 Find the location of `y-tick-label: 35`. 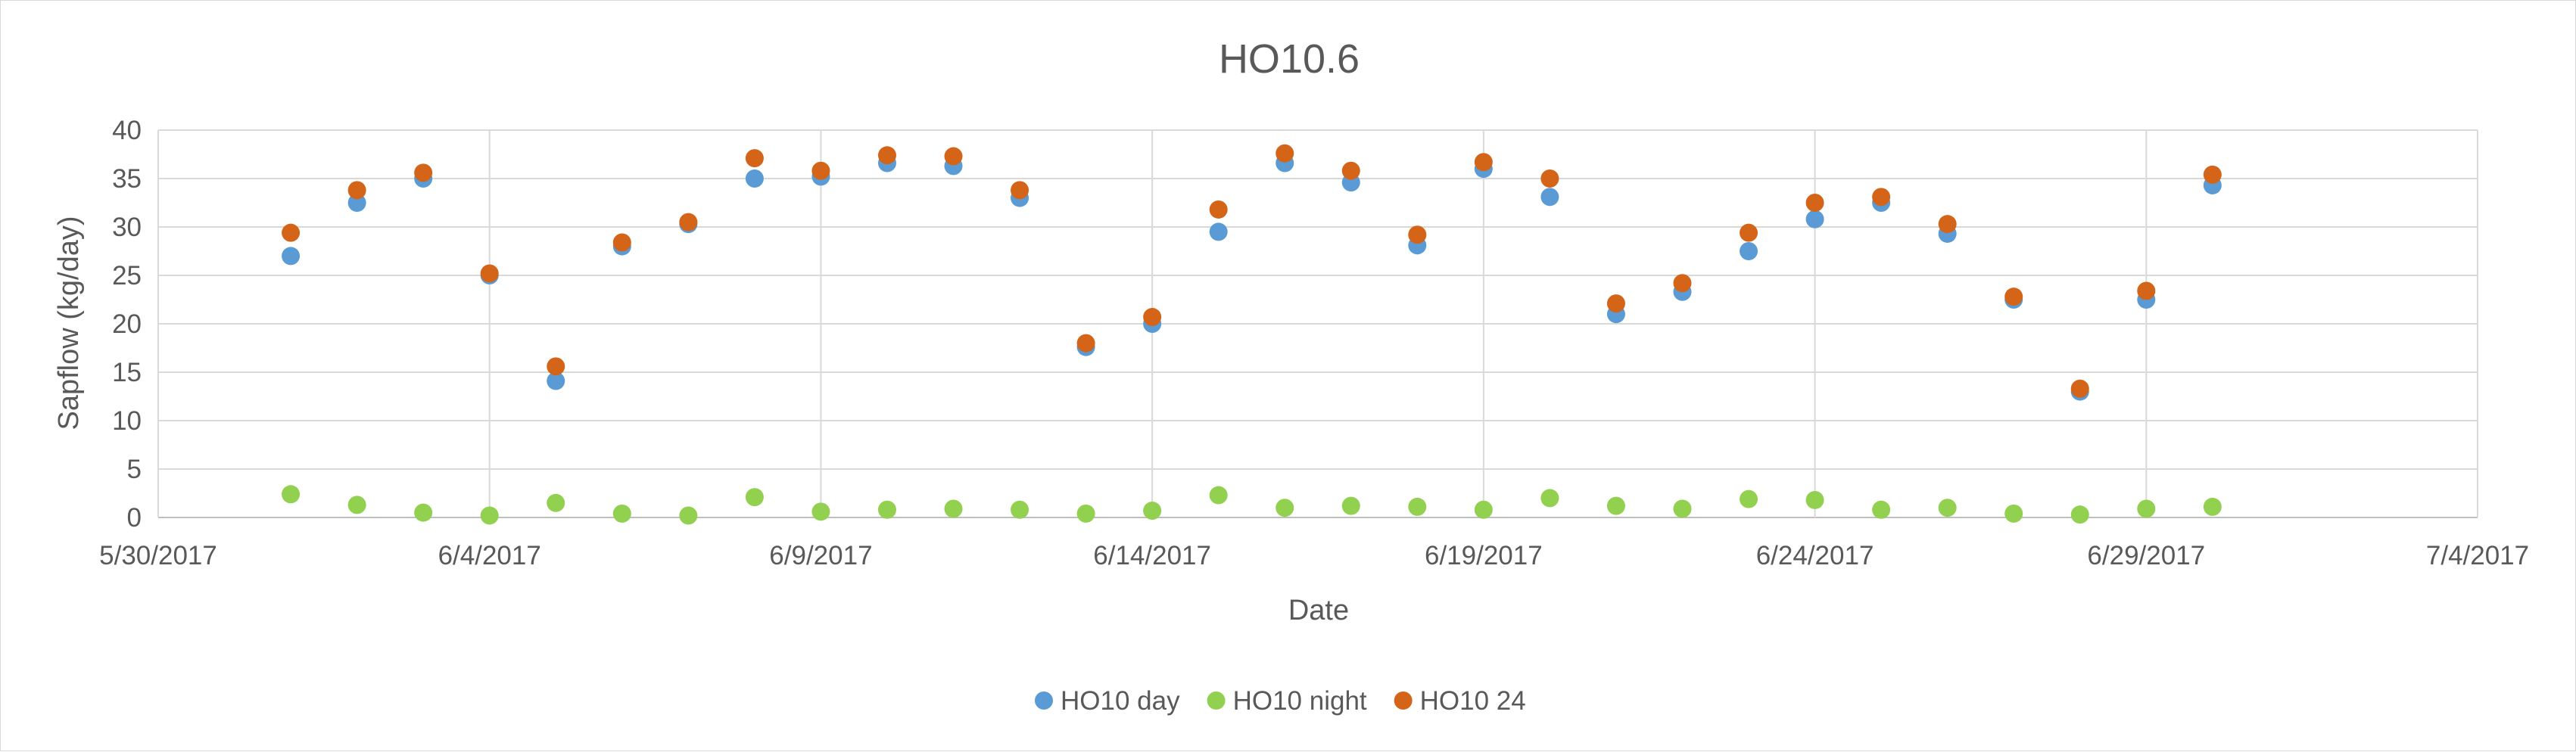

y-tick-label: 35 is located at coordinates (127, 179).